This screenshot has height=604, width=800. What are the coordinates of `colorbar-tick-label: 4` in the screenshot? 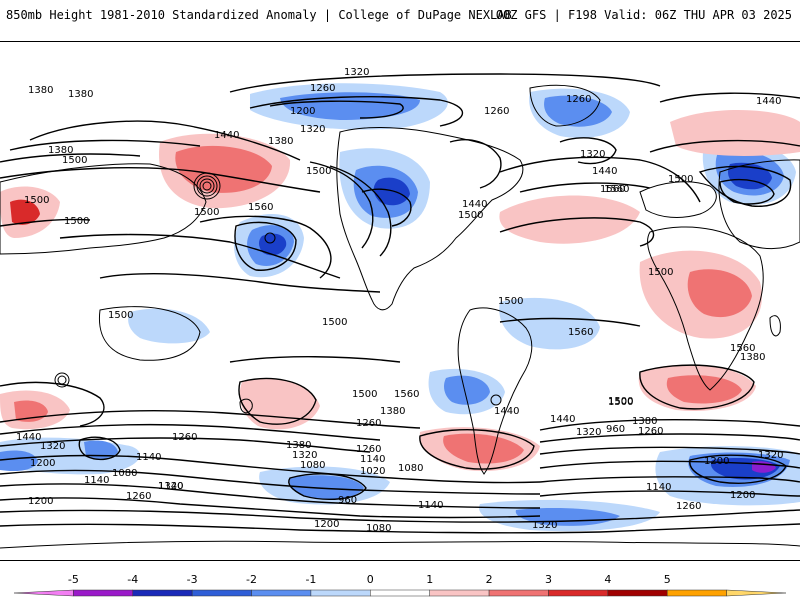 It's located at (607, 579).